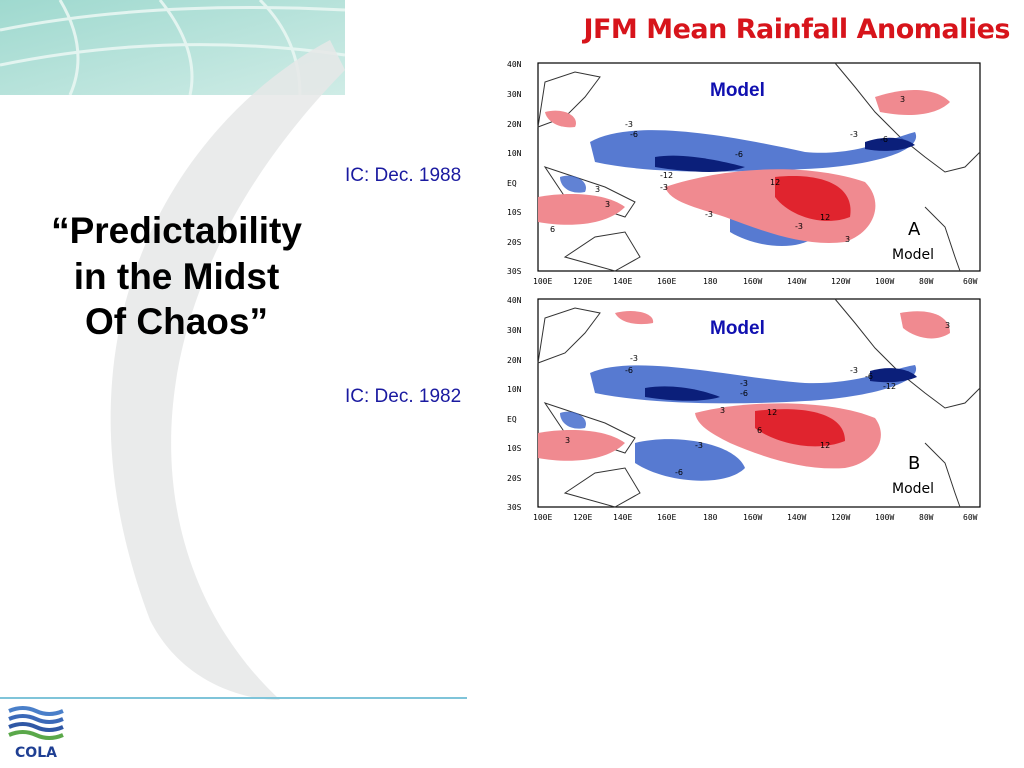  What do you see at coordinates (914, 229) in the screenshot?
I see `panel-letter: A` at bounding box center [914, 229].